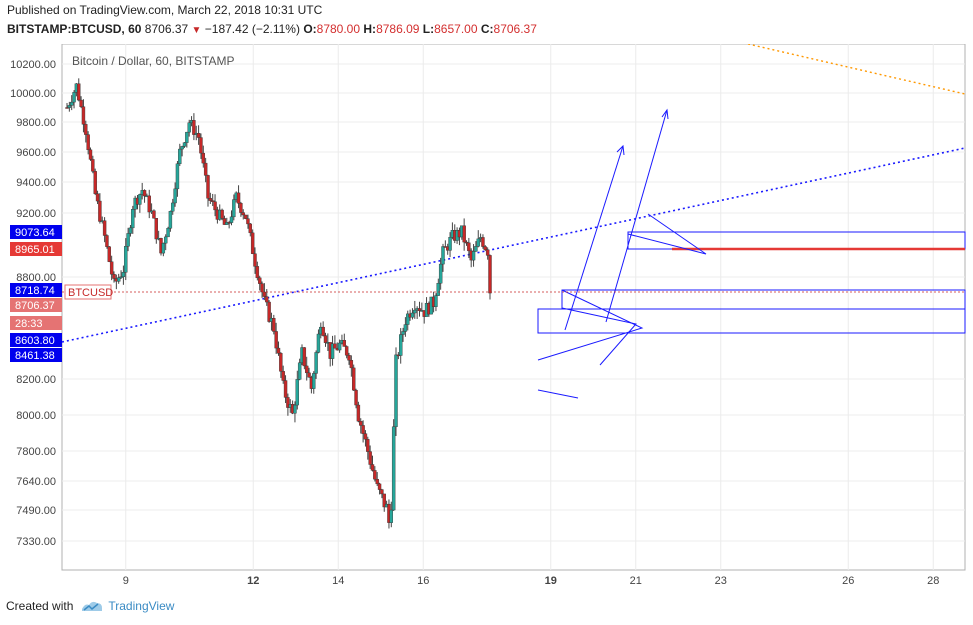  What do you see at coordinates (558, 394) in the screenshot?
I see `small-trend-line` at bounding box center [558, 394].